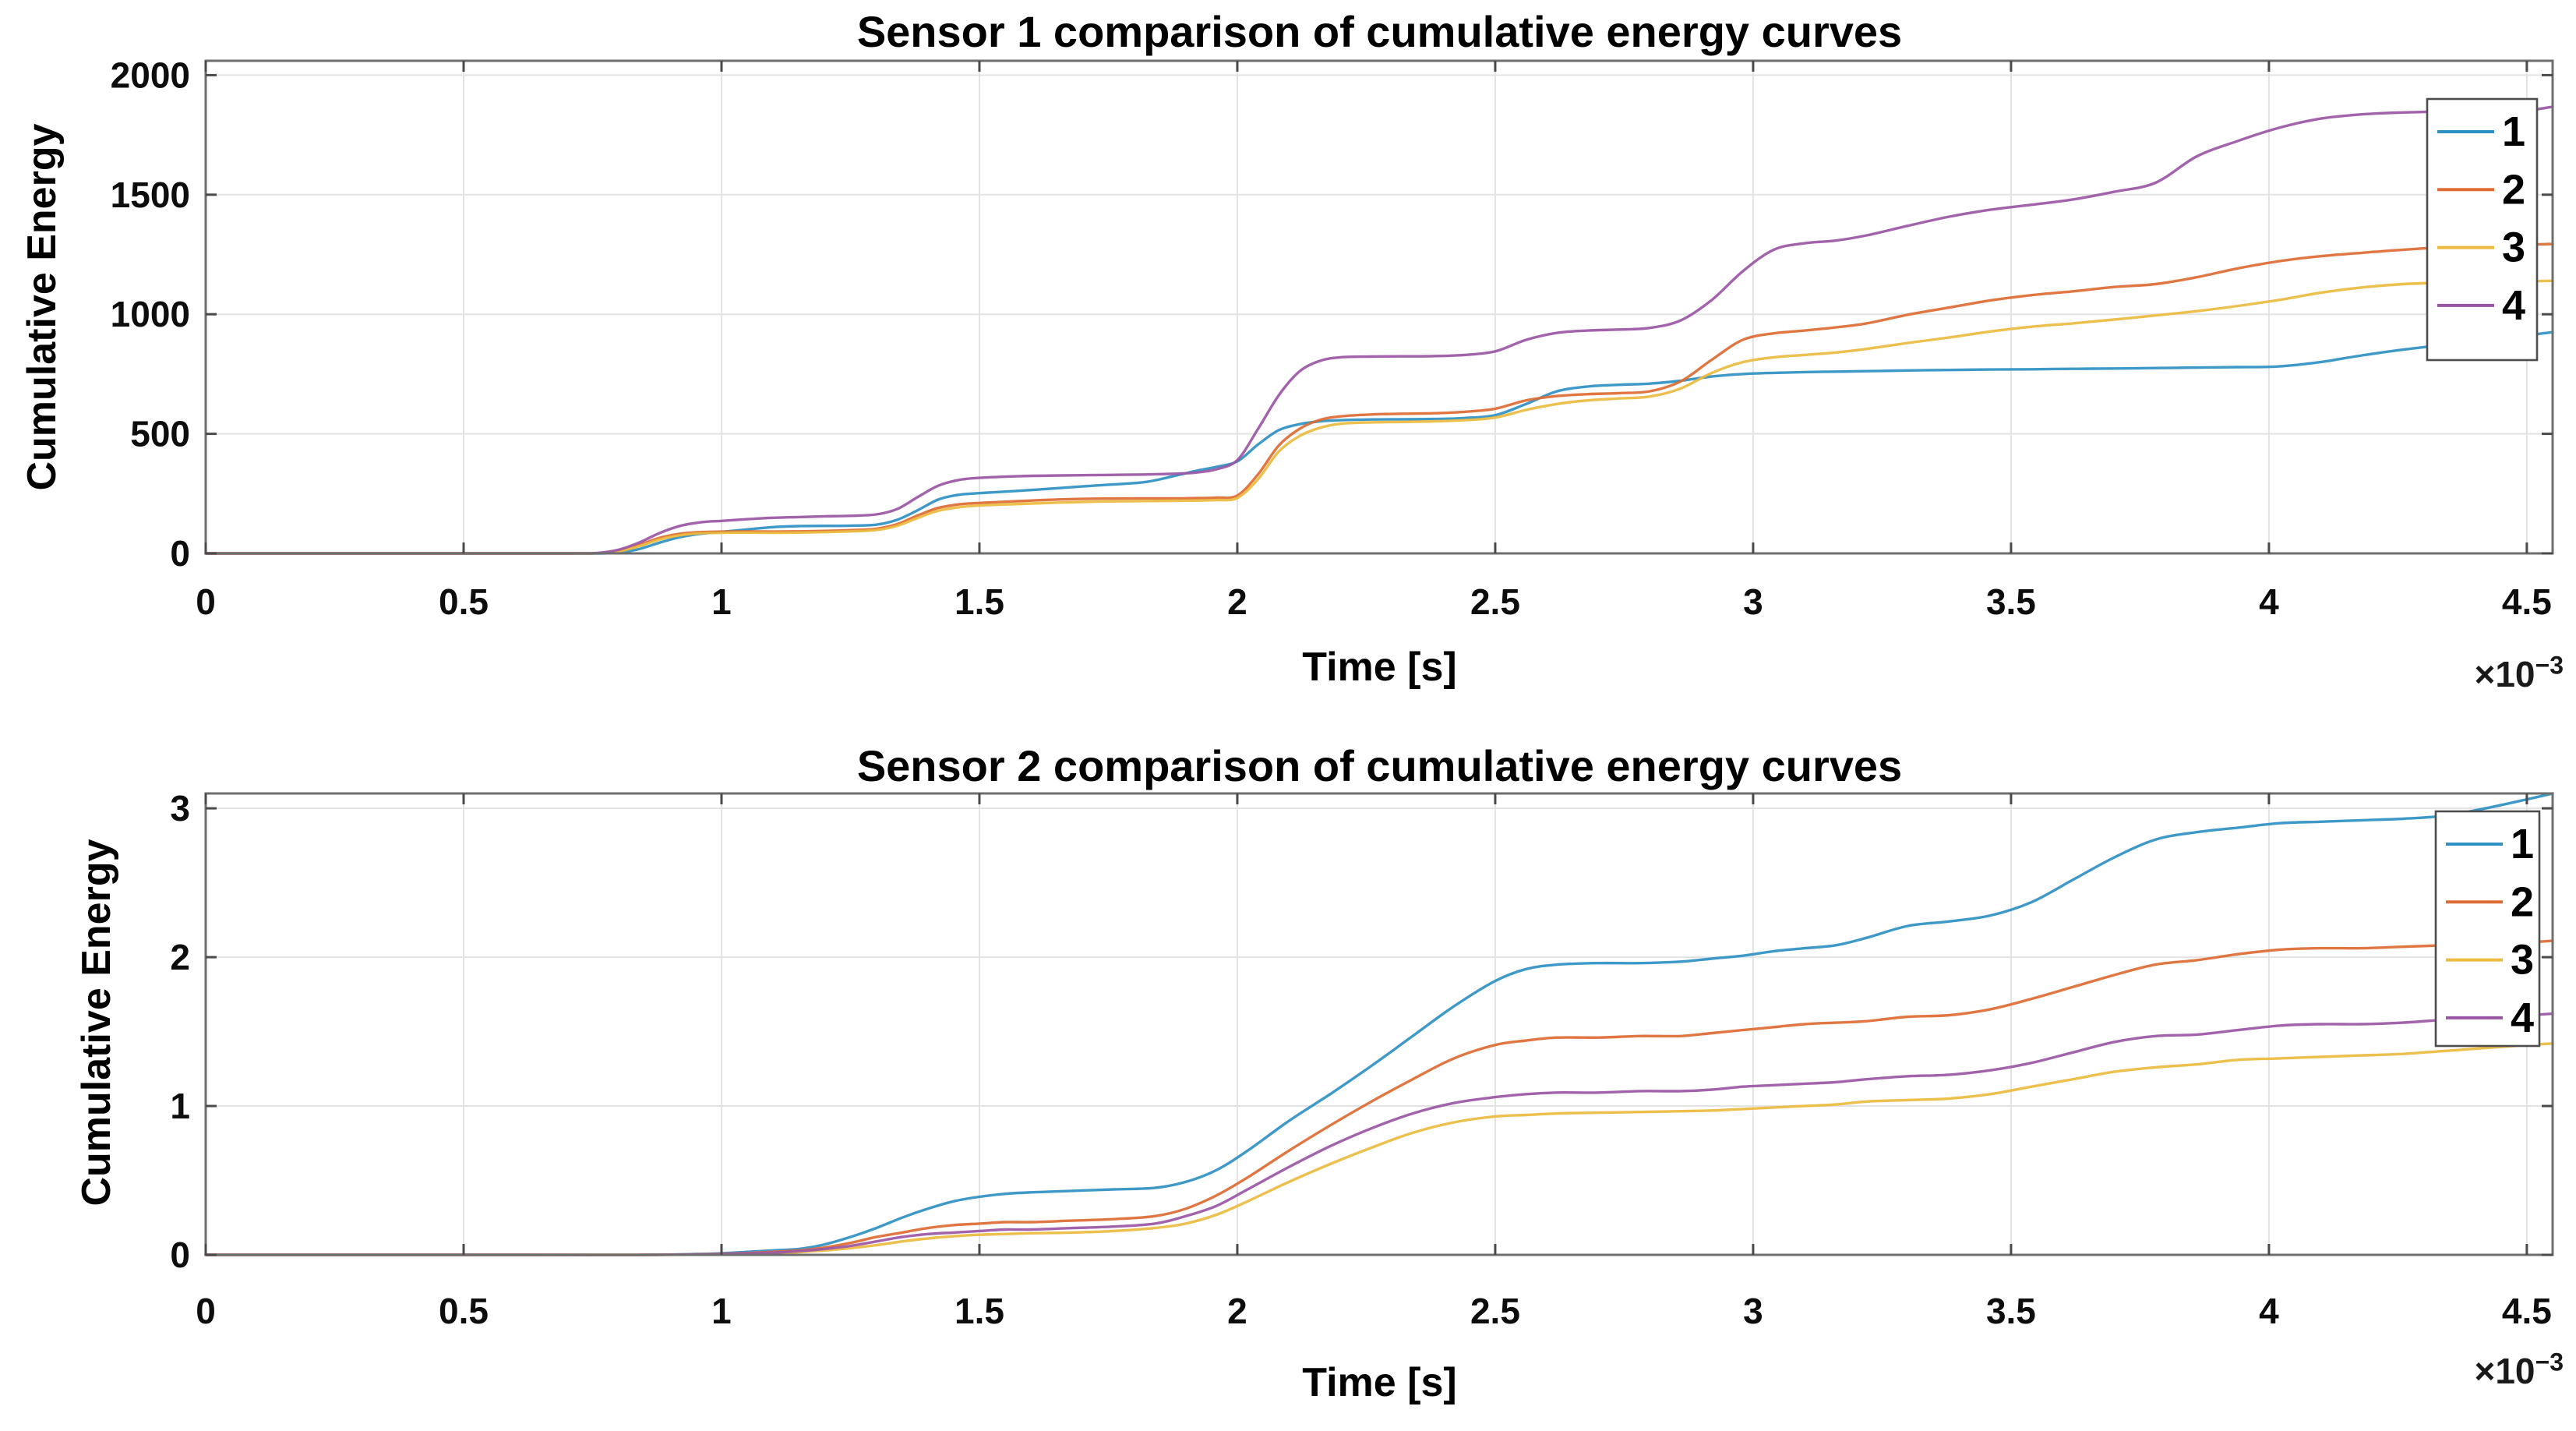 This screenshot has height=1431, width=2576. I want to click on subplot1-xlabel: Time [s], so click(1379, 667).